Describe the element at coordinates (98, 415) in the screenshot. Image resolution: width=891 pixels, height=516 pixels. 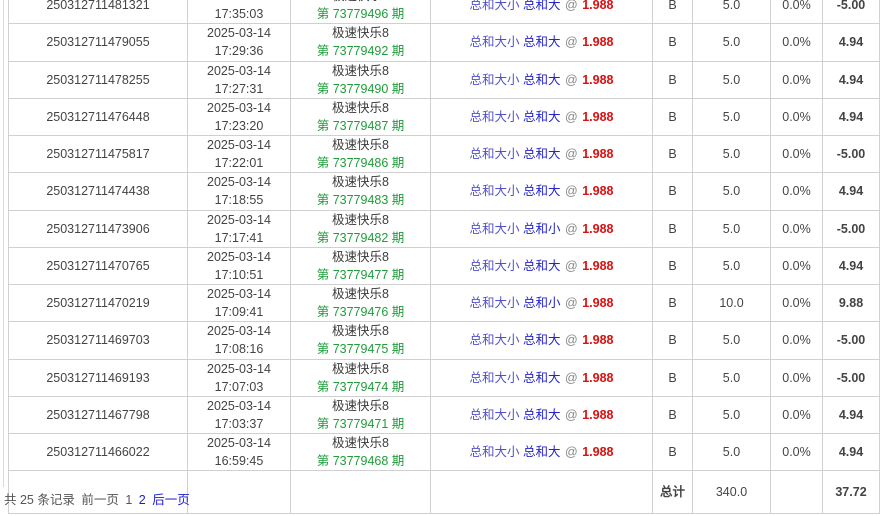
I see `cell-order-id: 250312711467798` at that location.